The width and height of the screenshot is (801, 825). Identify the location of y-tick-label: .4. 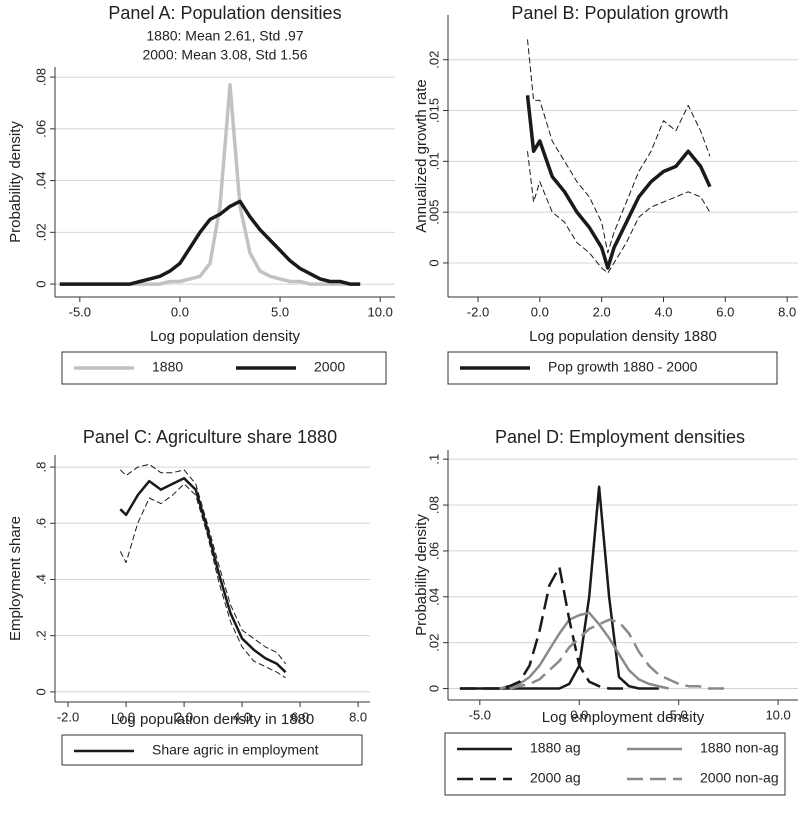
(40, 579).